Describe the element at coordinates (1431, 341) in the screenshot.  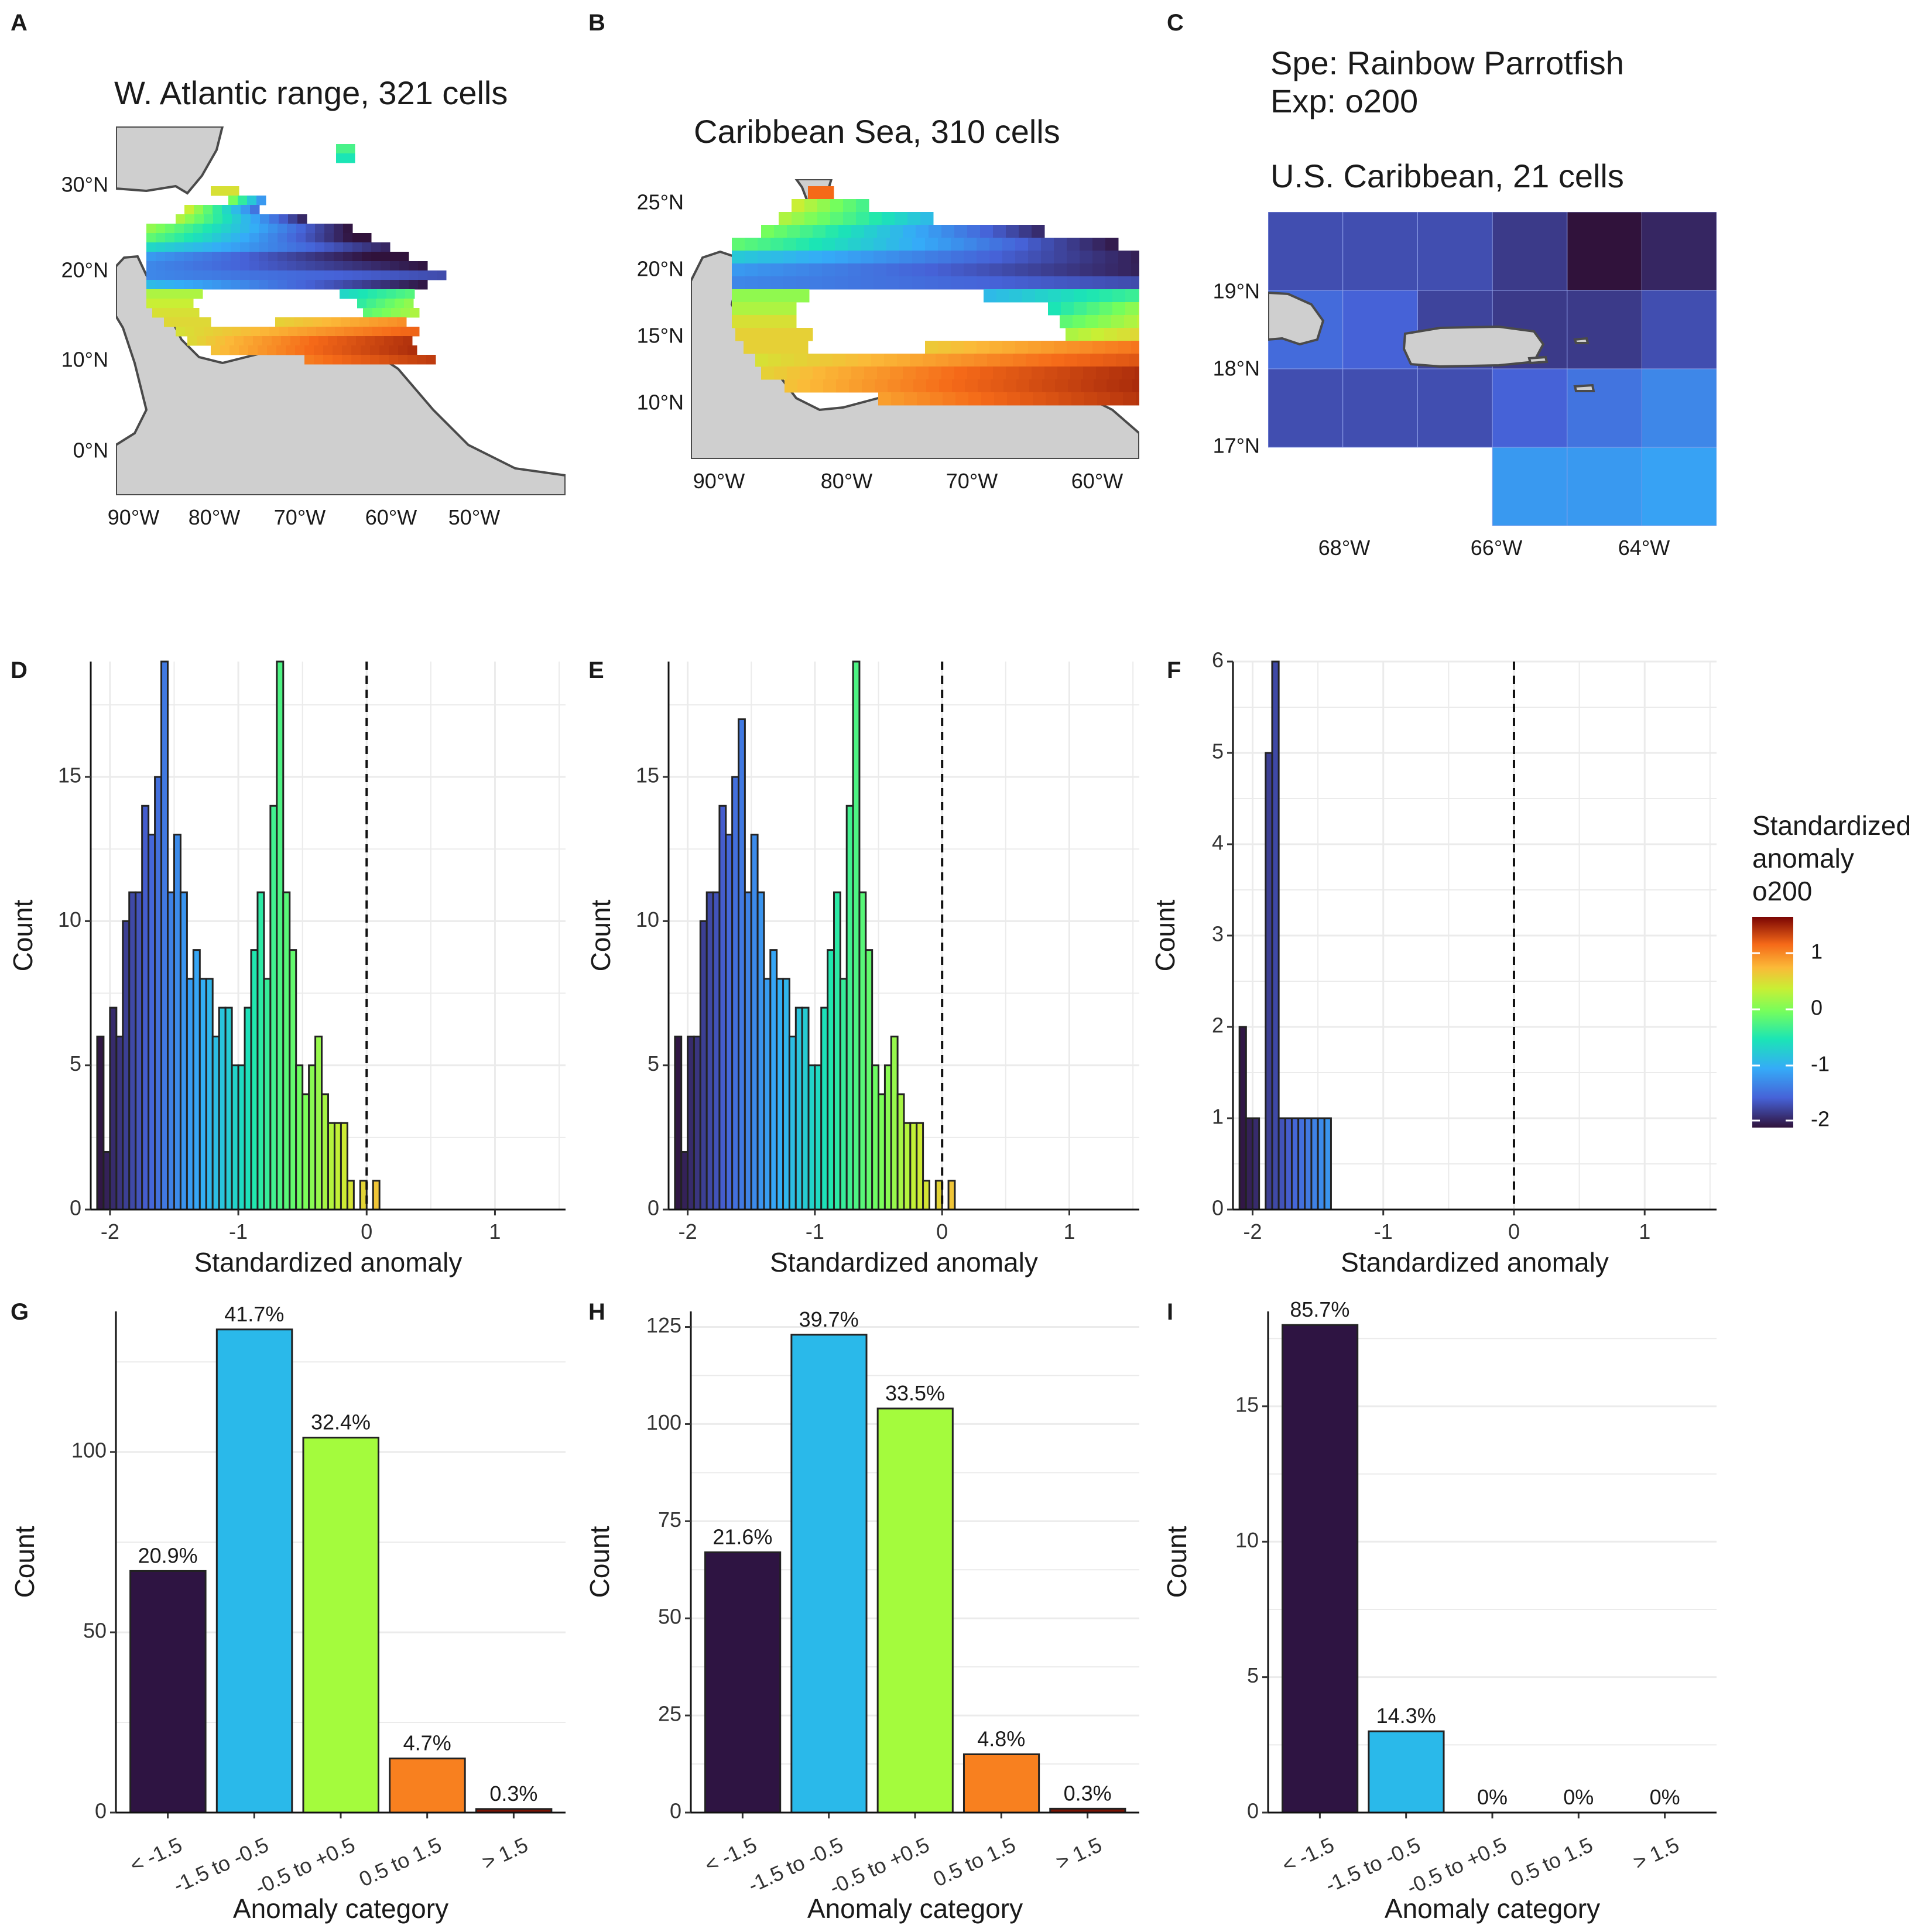
I see `map-c-land` at that location.